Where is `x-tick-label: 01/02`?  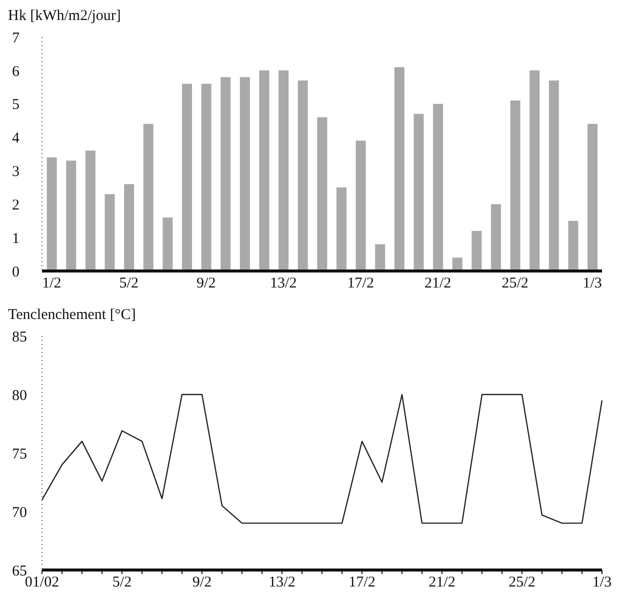 x-tick-label: 01/02 is located at coordinates (42, 582).